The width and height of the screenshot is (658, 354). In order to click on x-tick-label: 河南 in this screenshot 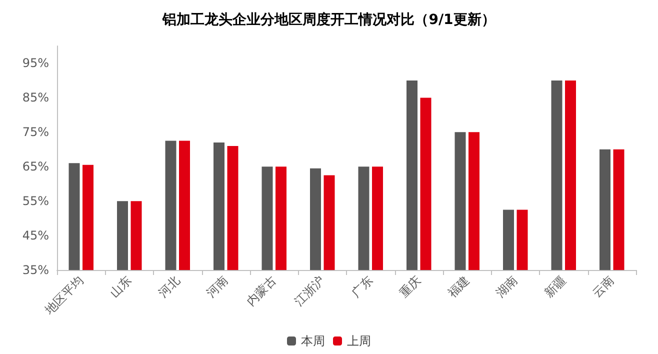, I will do `click(217, 286)`.